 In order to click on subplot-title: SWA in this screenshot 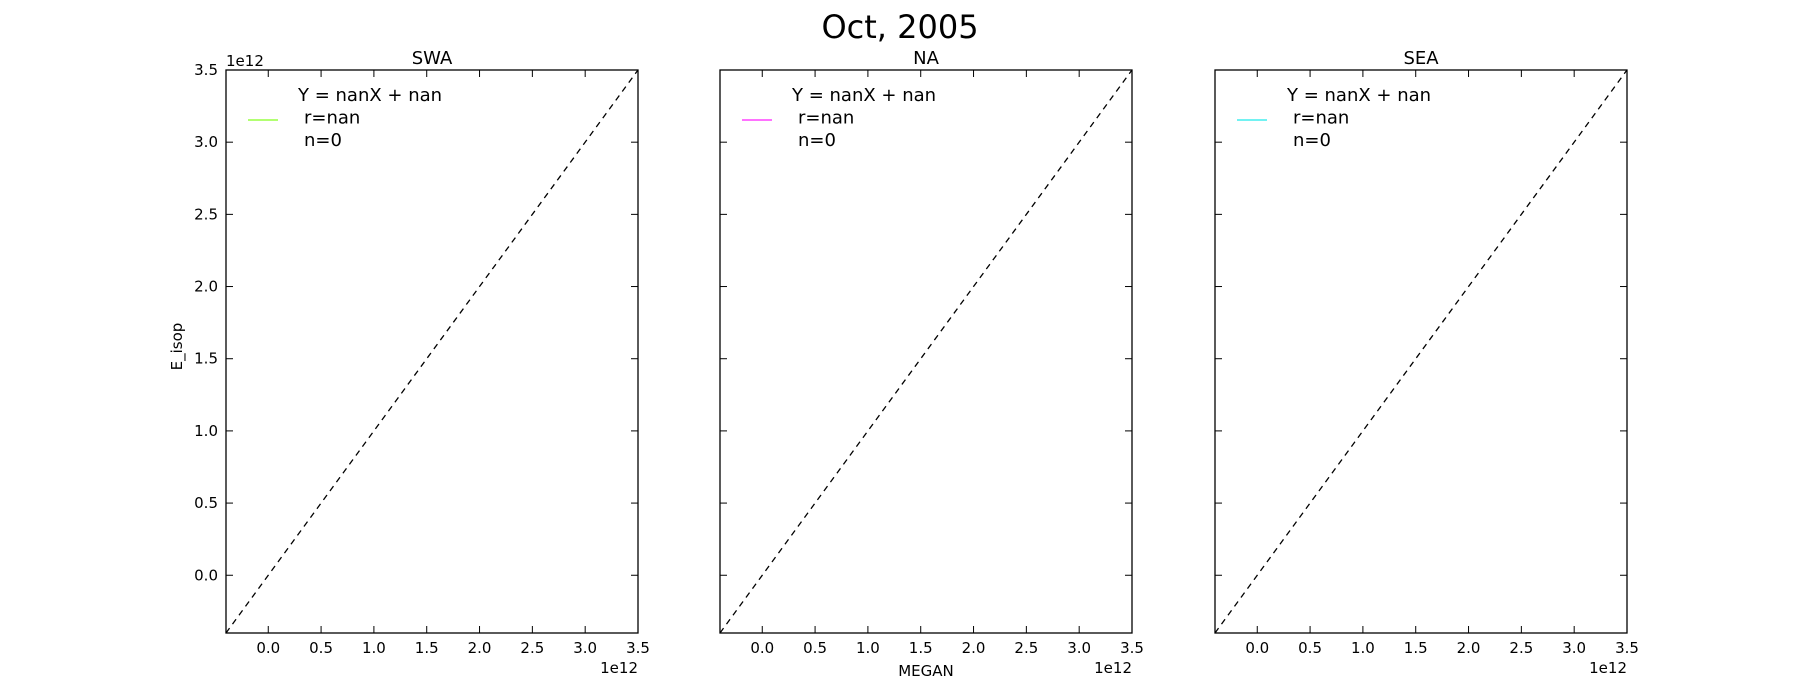, I will do `click(432, 58)`.